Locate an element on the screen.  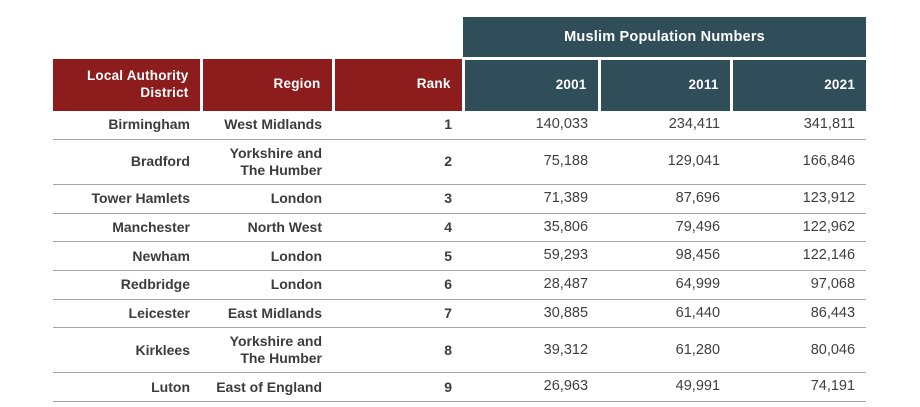
pop-2011-cell: 61,440 is located at coordinates (665, 314).